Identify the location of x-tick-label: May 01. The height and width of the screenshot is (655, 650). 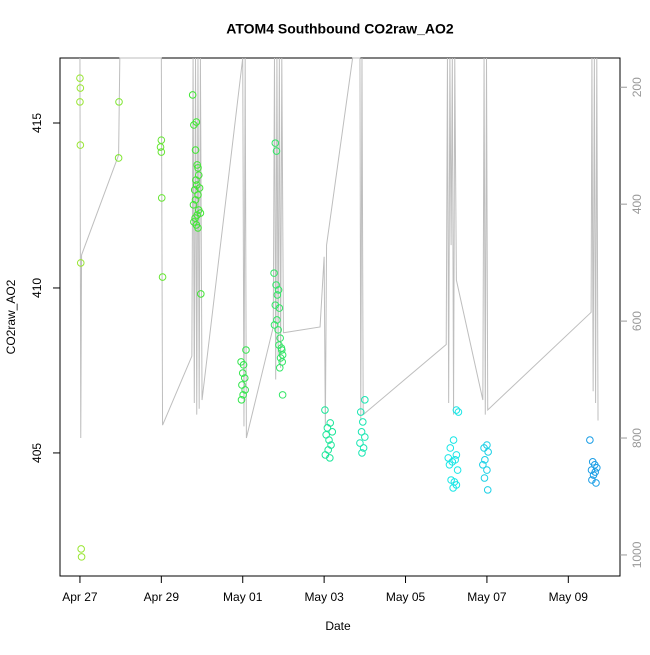
(243, 597).